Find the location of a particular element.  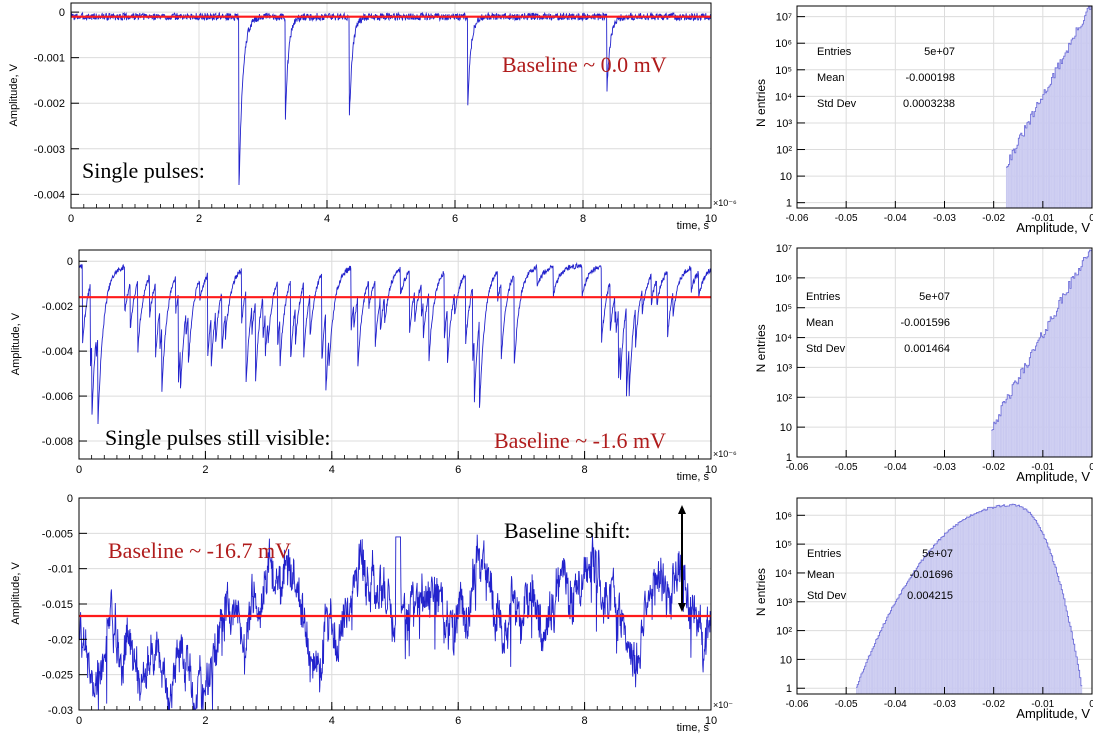

waveform-1-annotation-right: Baseline ~ 0.0 mV is located at coordinates (584, 64).